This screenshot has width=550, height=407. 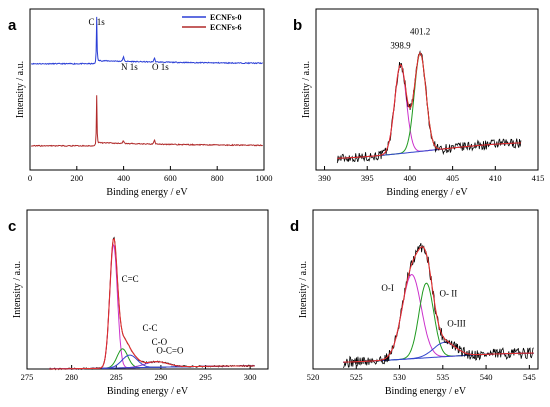 What do you see at coordinates (264, 178) in the screenshot?
I see `x-tick-label: 1000` at bounding box center [264, 178].